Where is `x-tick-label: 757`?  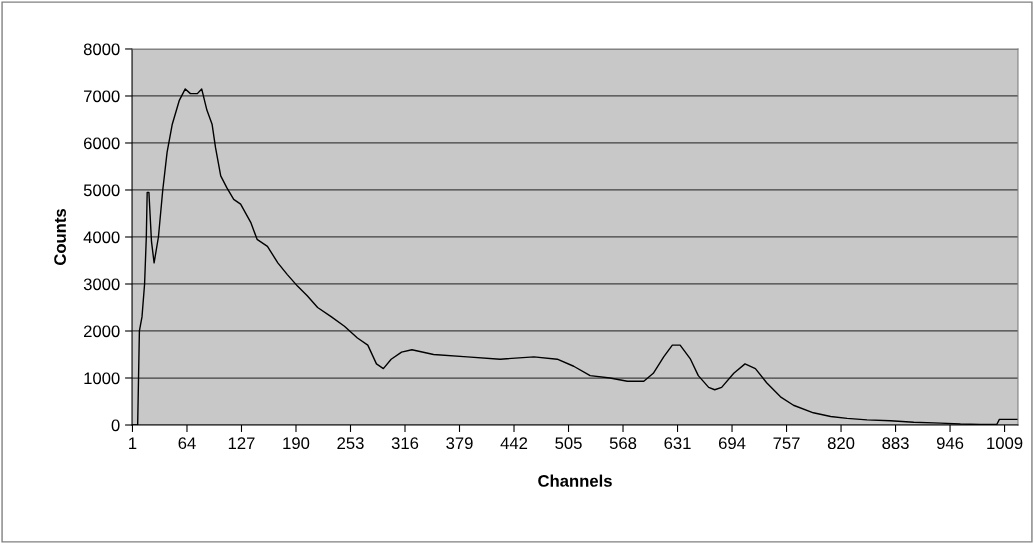
x-tick-label: 757 is located at coordinates (786, 443).